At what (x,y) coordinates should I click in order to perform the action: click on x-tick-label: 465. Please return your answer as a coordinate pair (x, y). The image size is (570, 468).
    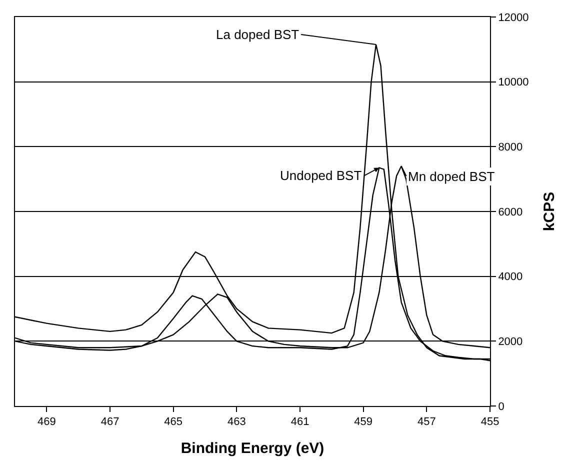
    Looking at the image, I should click on (173, 422).